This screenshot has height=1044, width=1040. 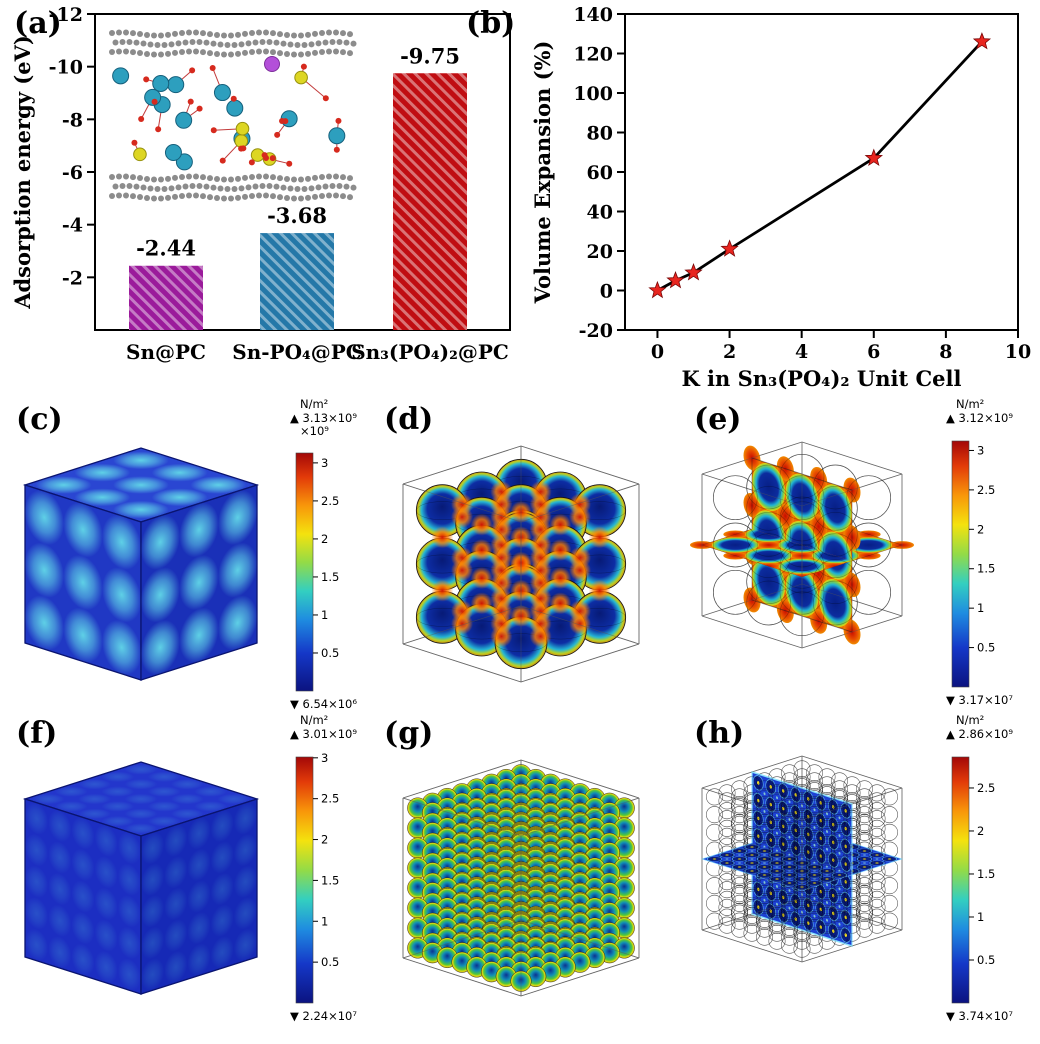 What do you see at coordinates (542, 173) in the screenshot?
I see `svg-text: Volume Expansion (%)` at bounding box center [542, 173].